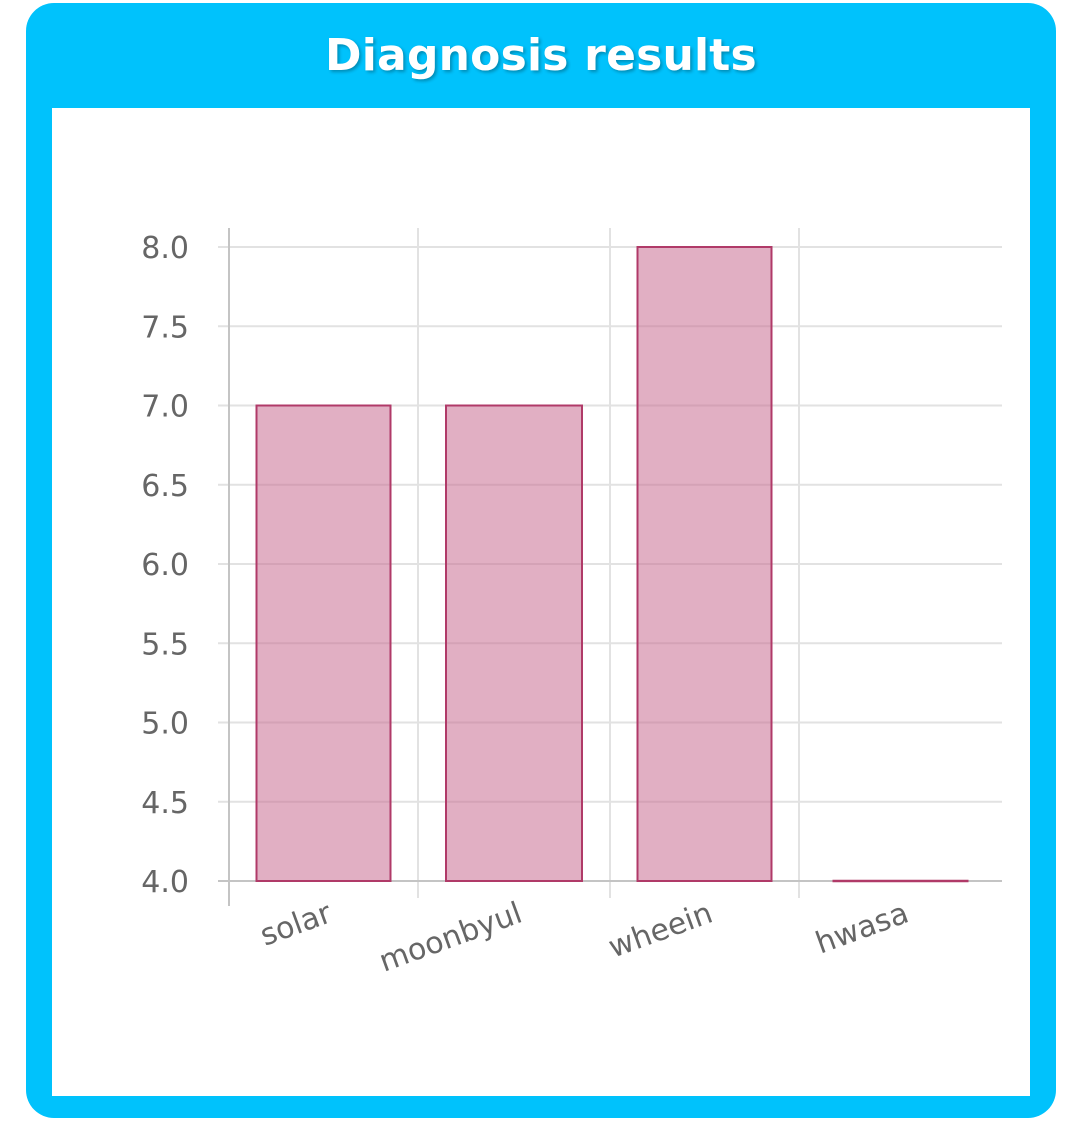 The height and width of the screenshot is (1125, 1080). Describe the element at coordinates (862, 929) in the screenshot. I see `x-tick-label: hwasa` at that location.